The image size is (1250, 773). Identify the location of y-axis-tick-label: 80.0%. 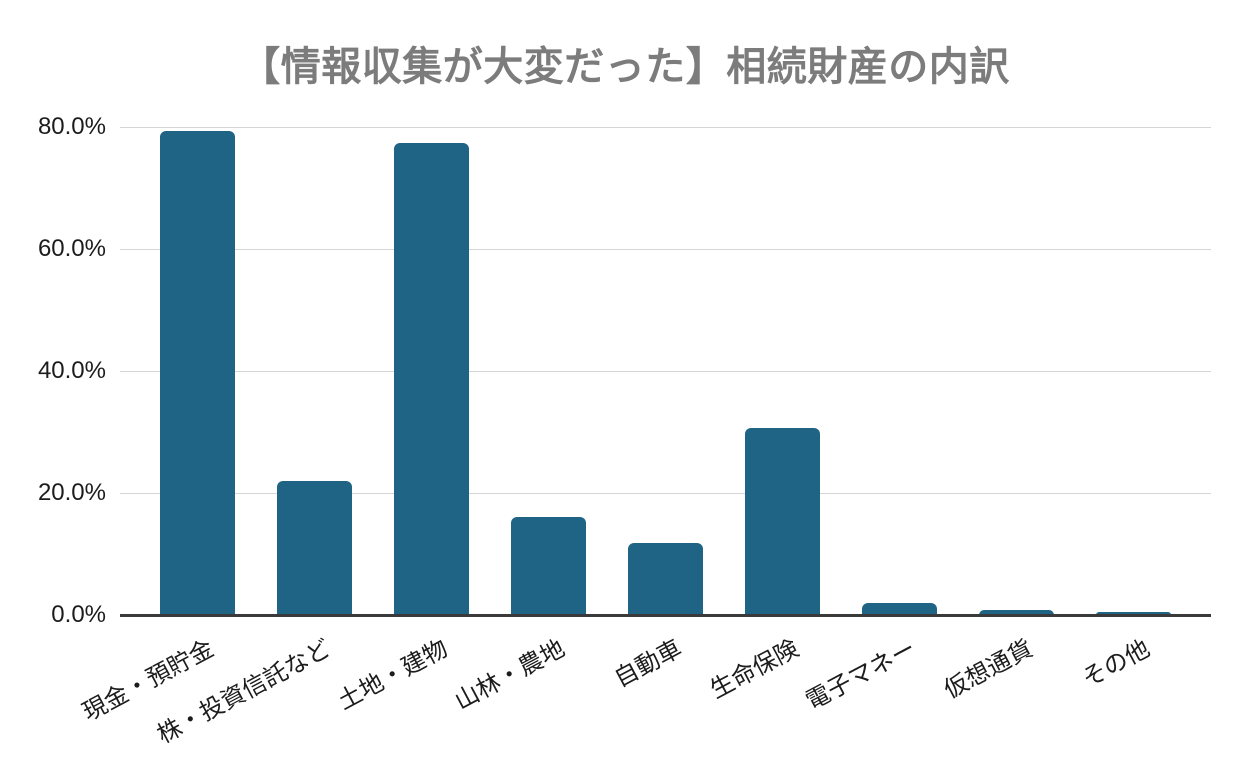
(71, 126).